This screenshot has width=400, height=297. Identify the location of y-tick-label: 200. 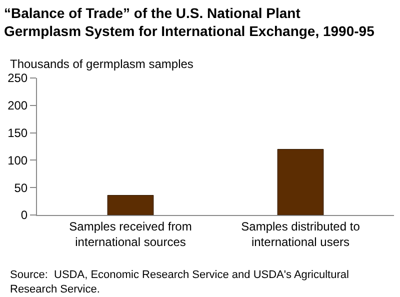
(18, 105).